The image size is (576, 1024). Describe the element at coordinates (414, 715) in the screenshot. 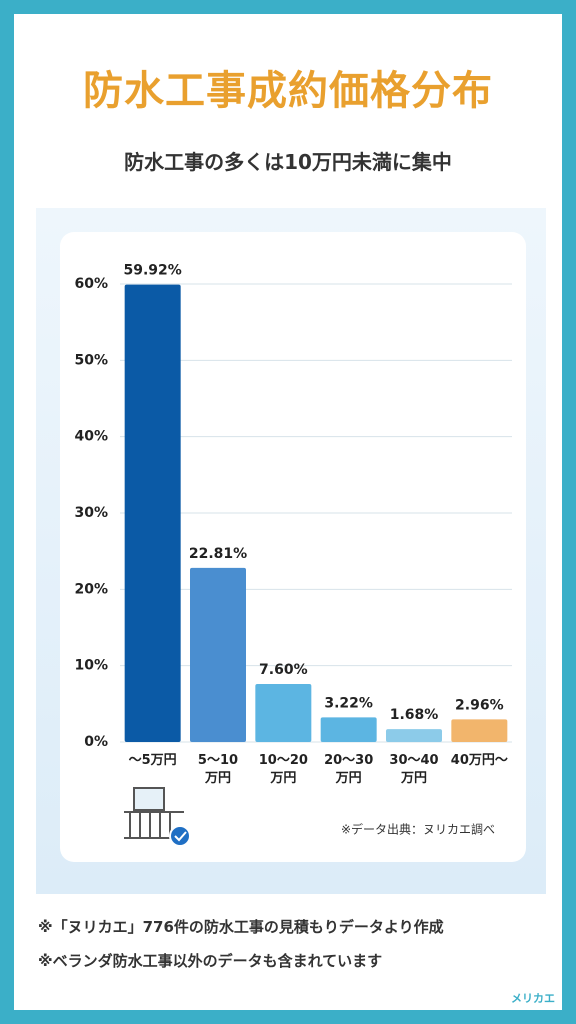

I see `value-label: 1.68%` at that location.